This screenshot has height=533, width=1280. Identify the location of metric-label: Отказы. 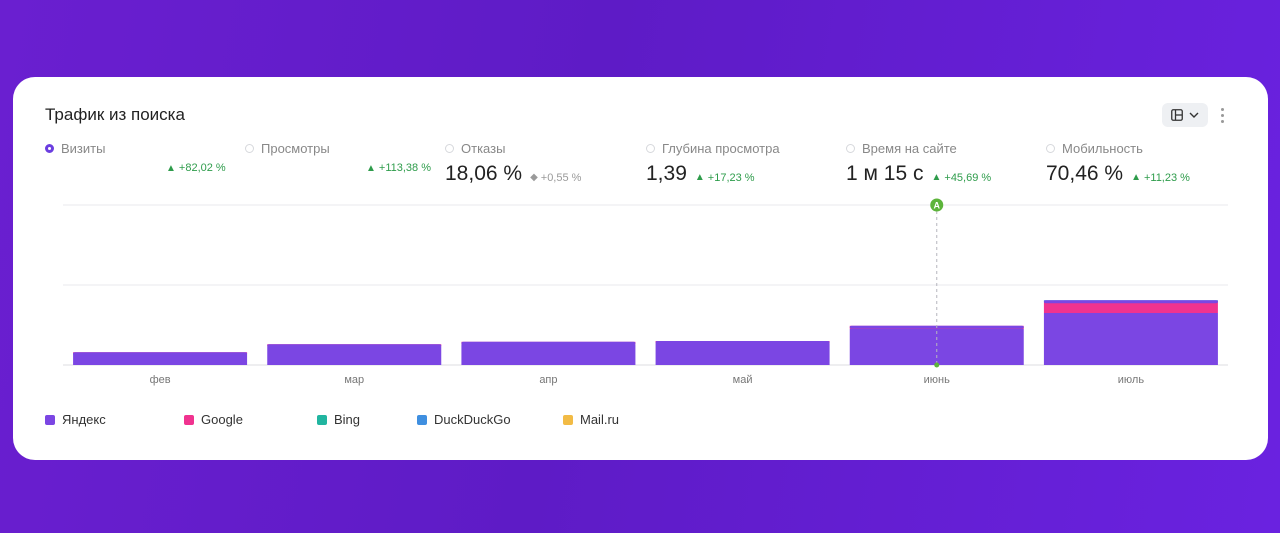
(483, 148).